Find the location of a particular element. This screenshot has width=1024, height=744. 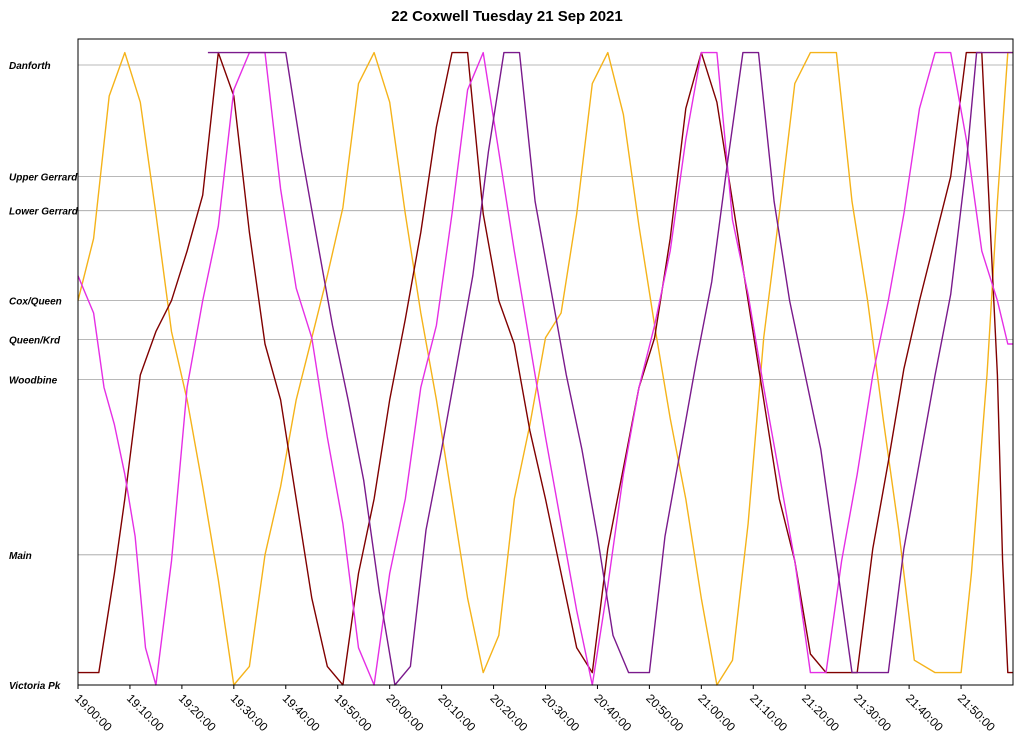

stop-label: Danforth is located at coordinates (30, 66).